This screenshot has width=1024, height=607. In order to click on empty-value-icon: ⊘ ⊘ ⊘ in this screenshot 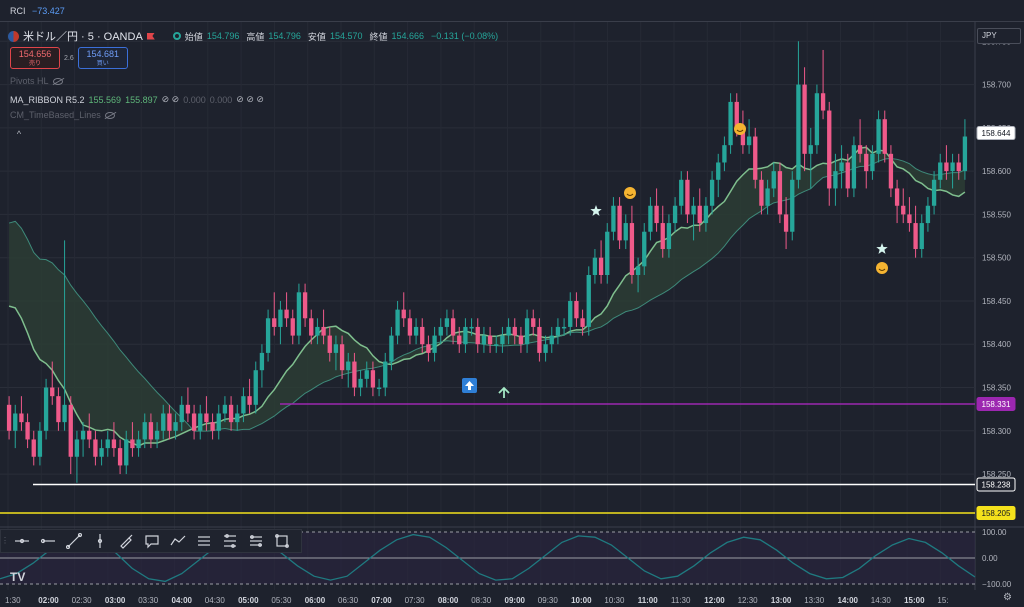, I will do `click(250, 99)`.